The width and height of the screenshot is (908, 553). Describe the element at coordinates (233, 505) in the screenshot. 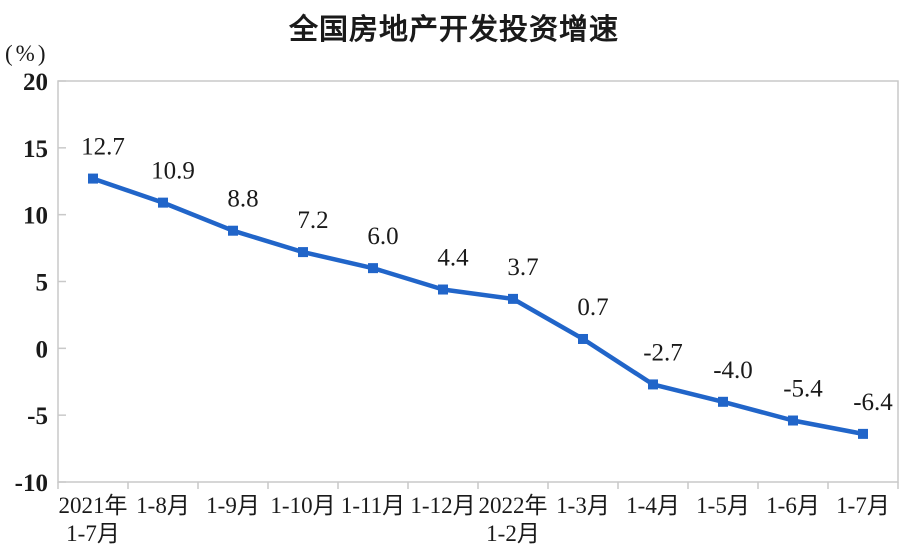

I see `x-axis-label: 1-9月` at that location.